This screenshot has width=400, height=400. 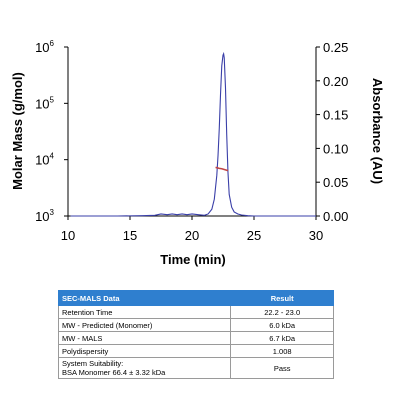 What do you see at coordinates (335, 81) in the screenshot?
I see `right-tick-label: 0.20` at bounding box center [335, 81].